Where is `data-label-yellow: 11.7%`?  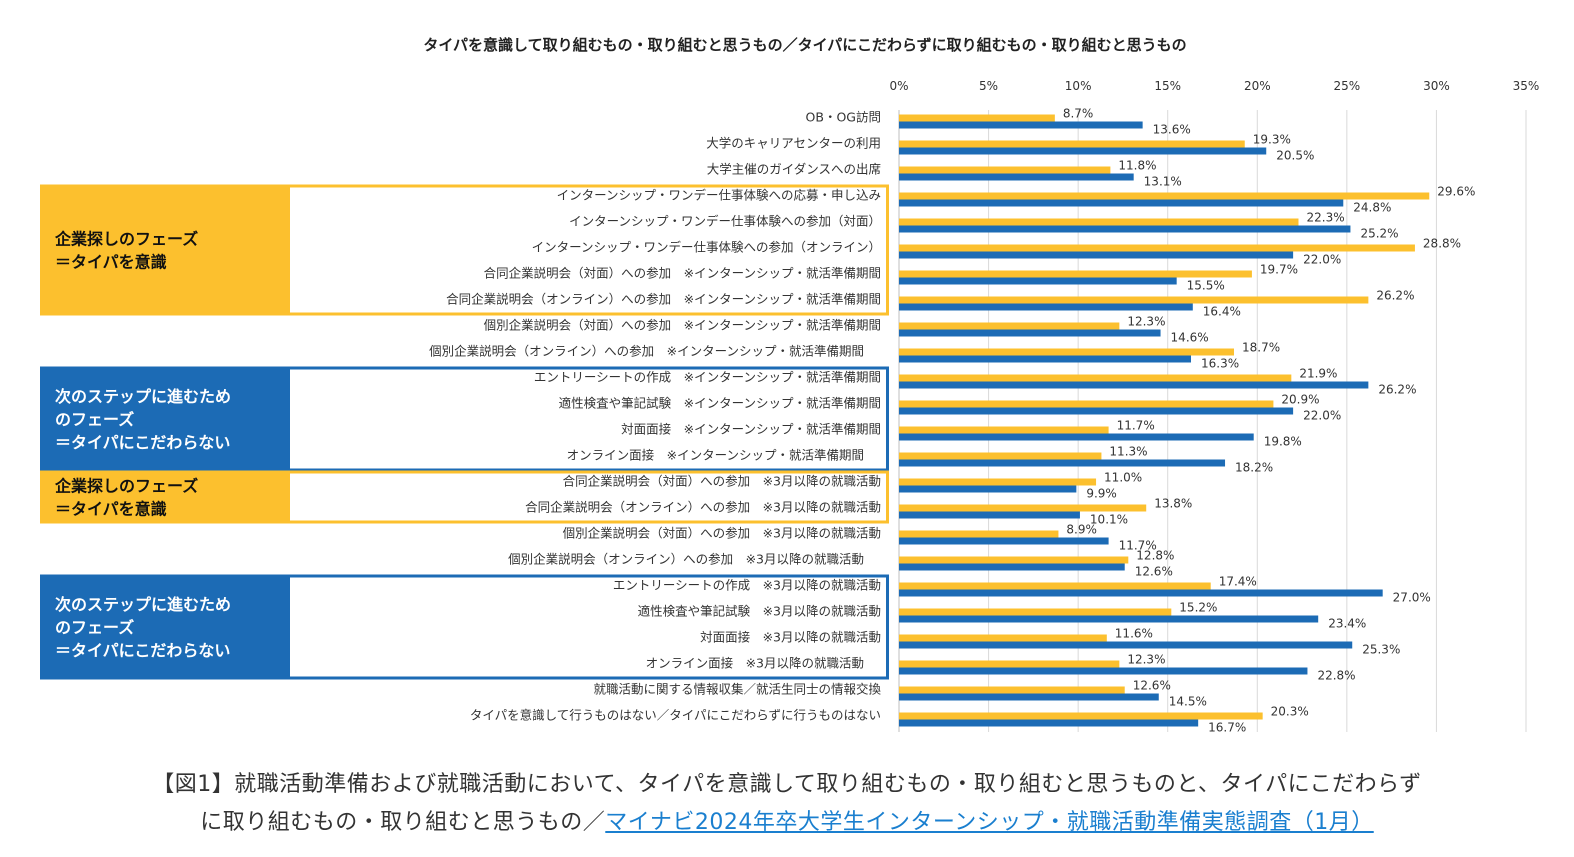 data-label-yellow: 11.7% is located at coordinates (1136, 426).